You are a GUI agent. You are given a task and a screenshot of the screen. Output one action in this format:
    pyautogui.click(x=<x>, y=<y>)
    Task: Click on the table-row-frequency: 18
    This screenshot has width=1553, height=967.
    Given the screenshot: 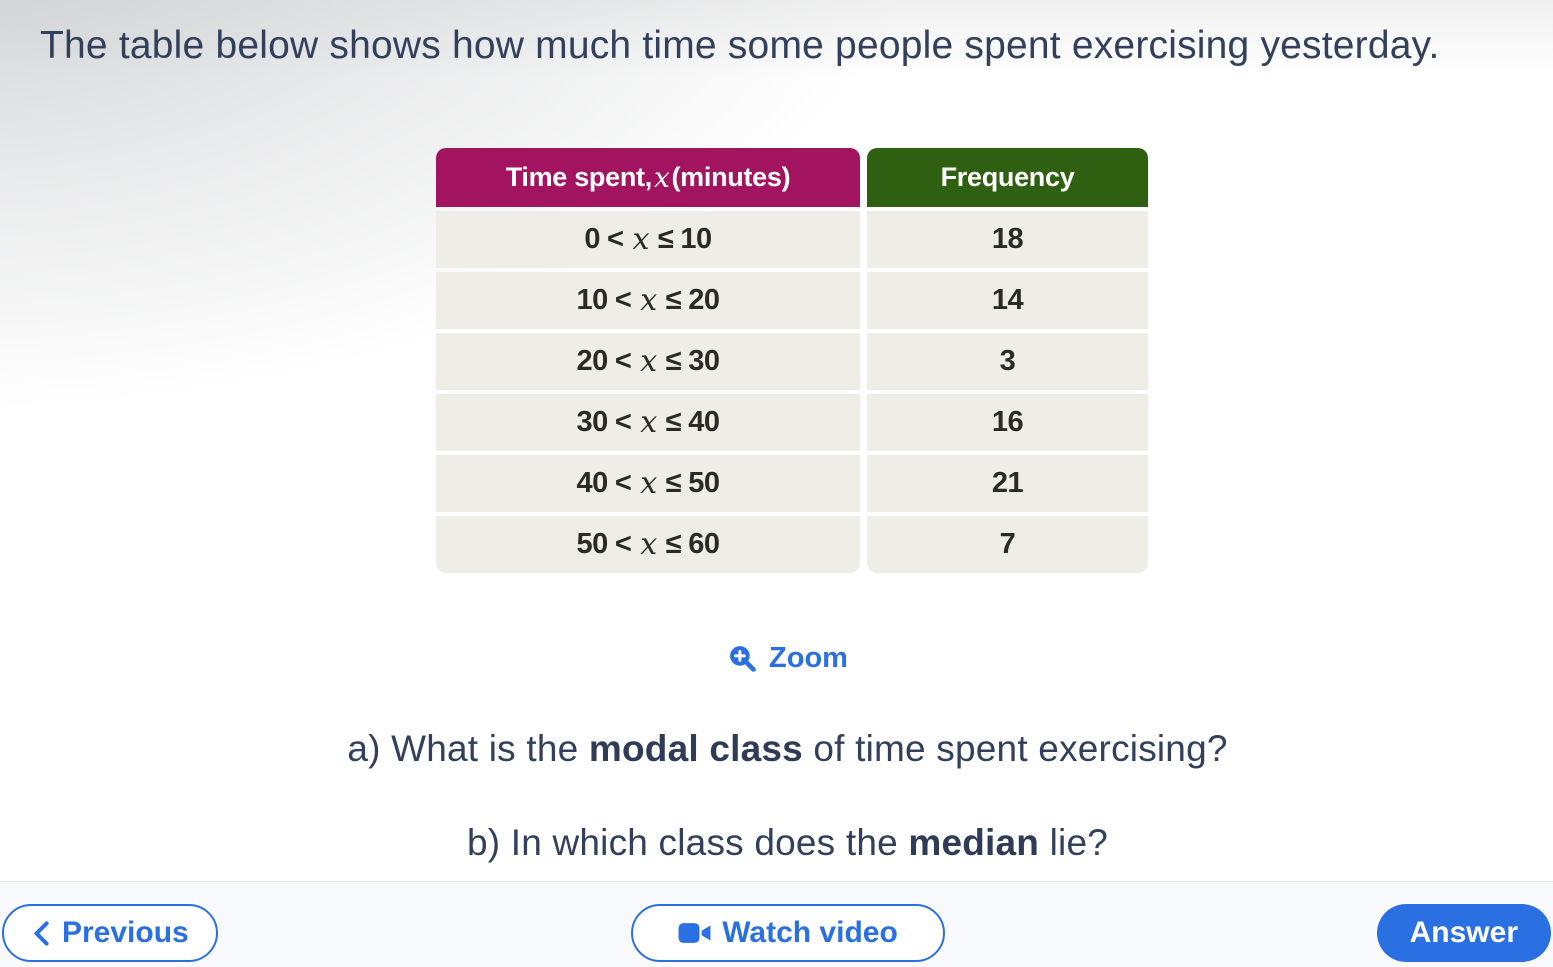 What is the action you would take?
    pyautogui.click(x=1007, y=239)
    